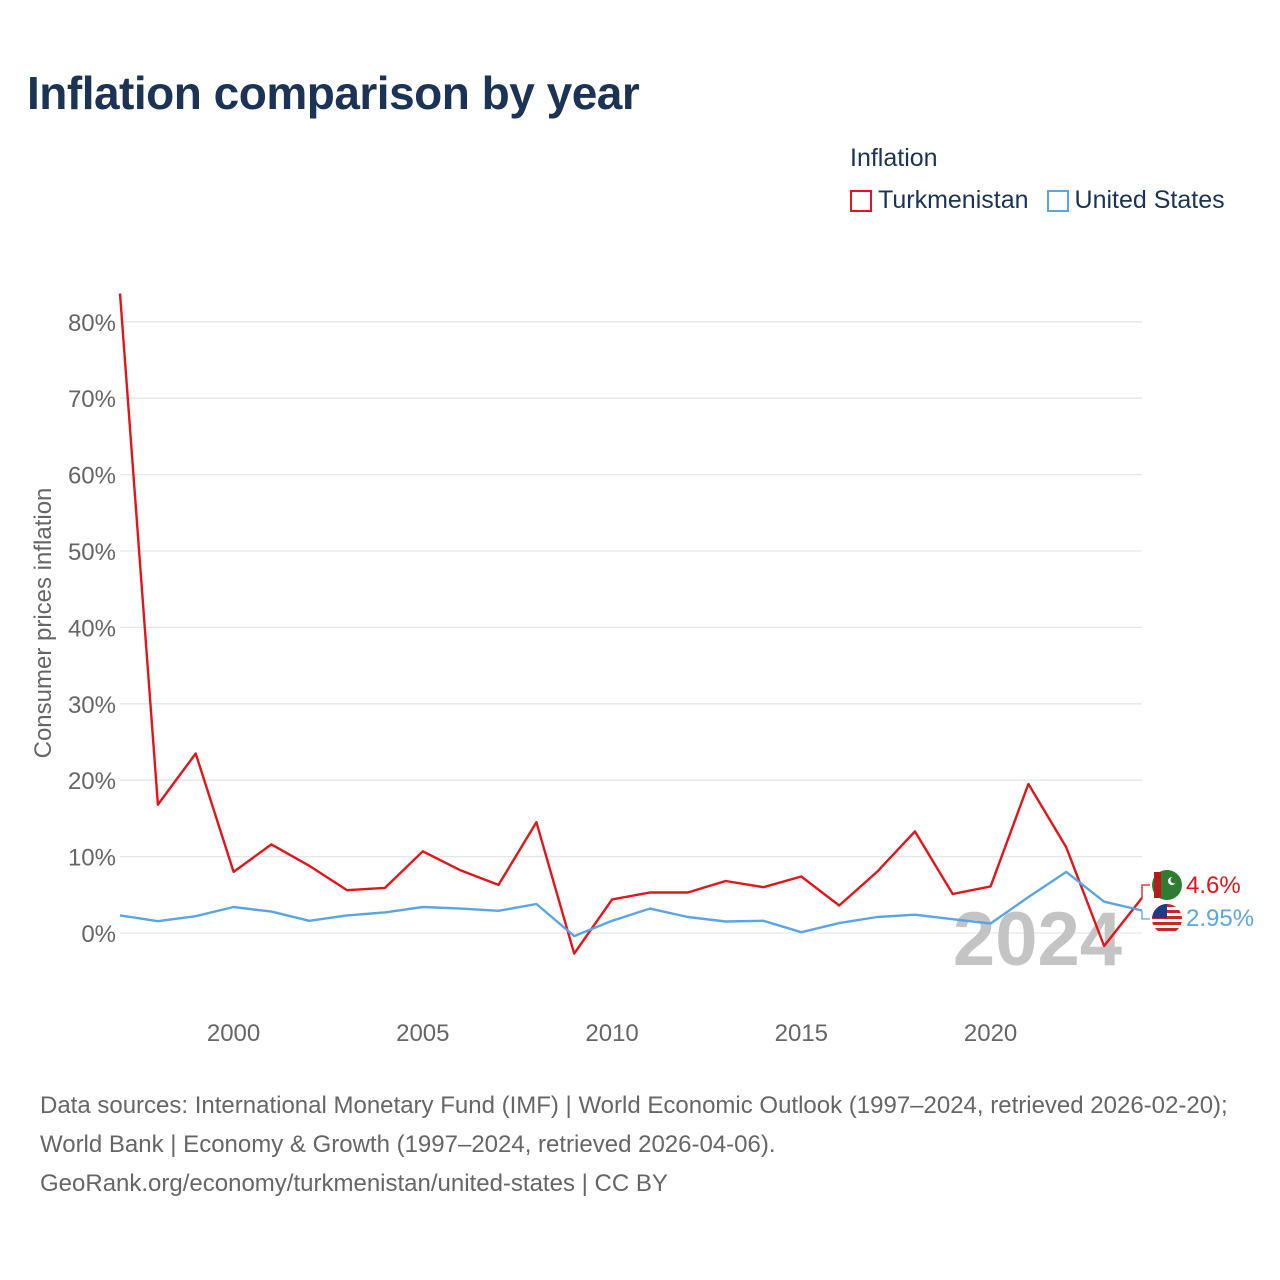  I want to click on y-axis-tick-labels: 0% 10% 20% 30% 40% 50% 60% 70% 80%, so click(92, 629).